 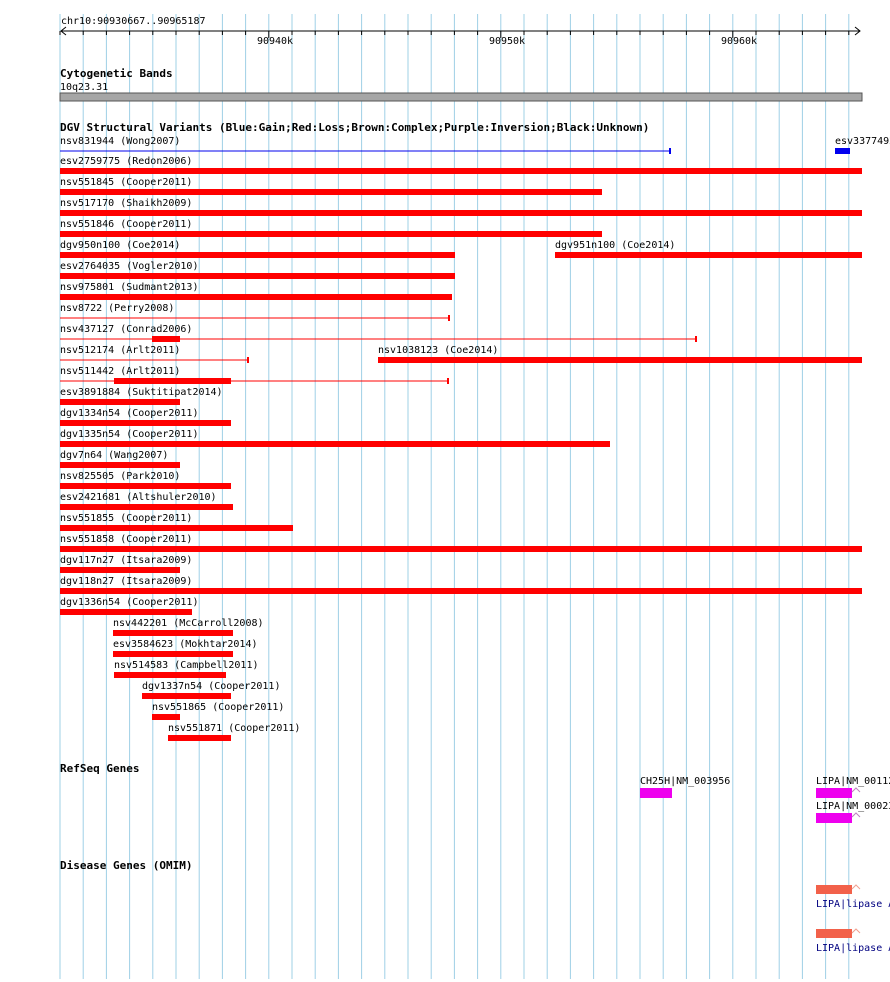 I want to click on dgv-variant-label: nsv511442 (Arlt2011), so click(x=120, y=371).